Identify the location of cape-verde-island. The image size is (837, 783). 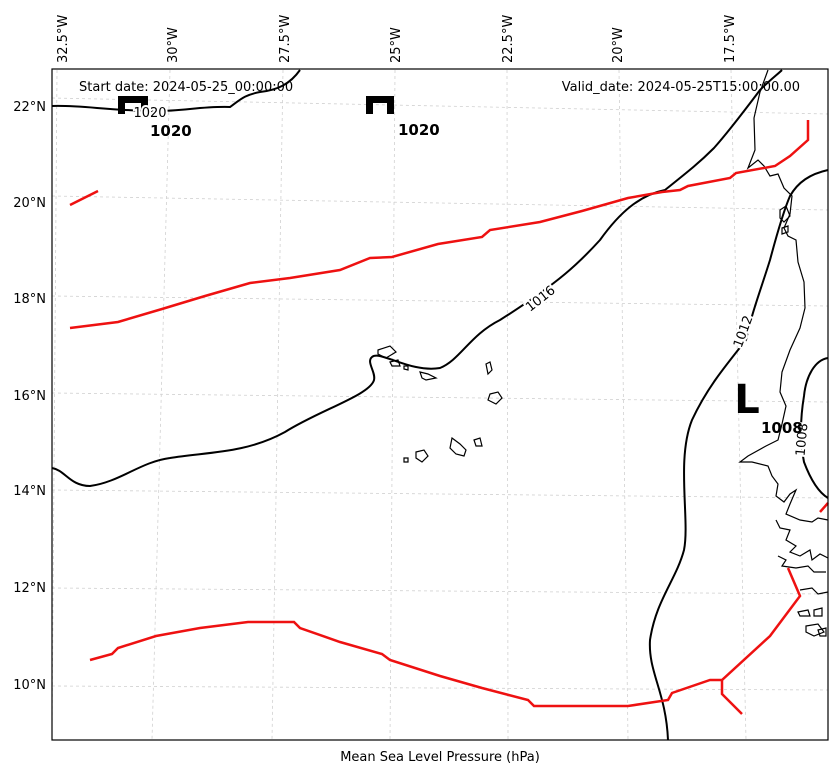
(387, 352).